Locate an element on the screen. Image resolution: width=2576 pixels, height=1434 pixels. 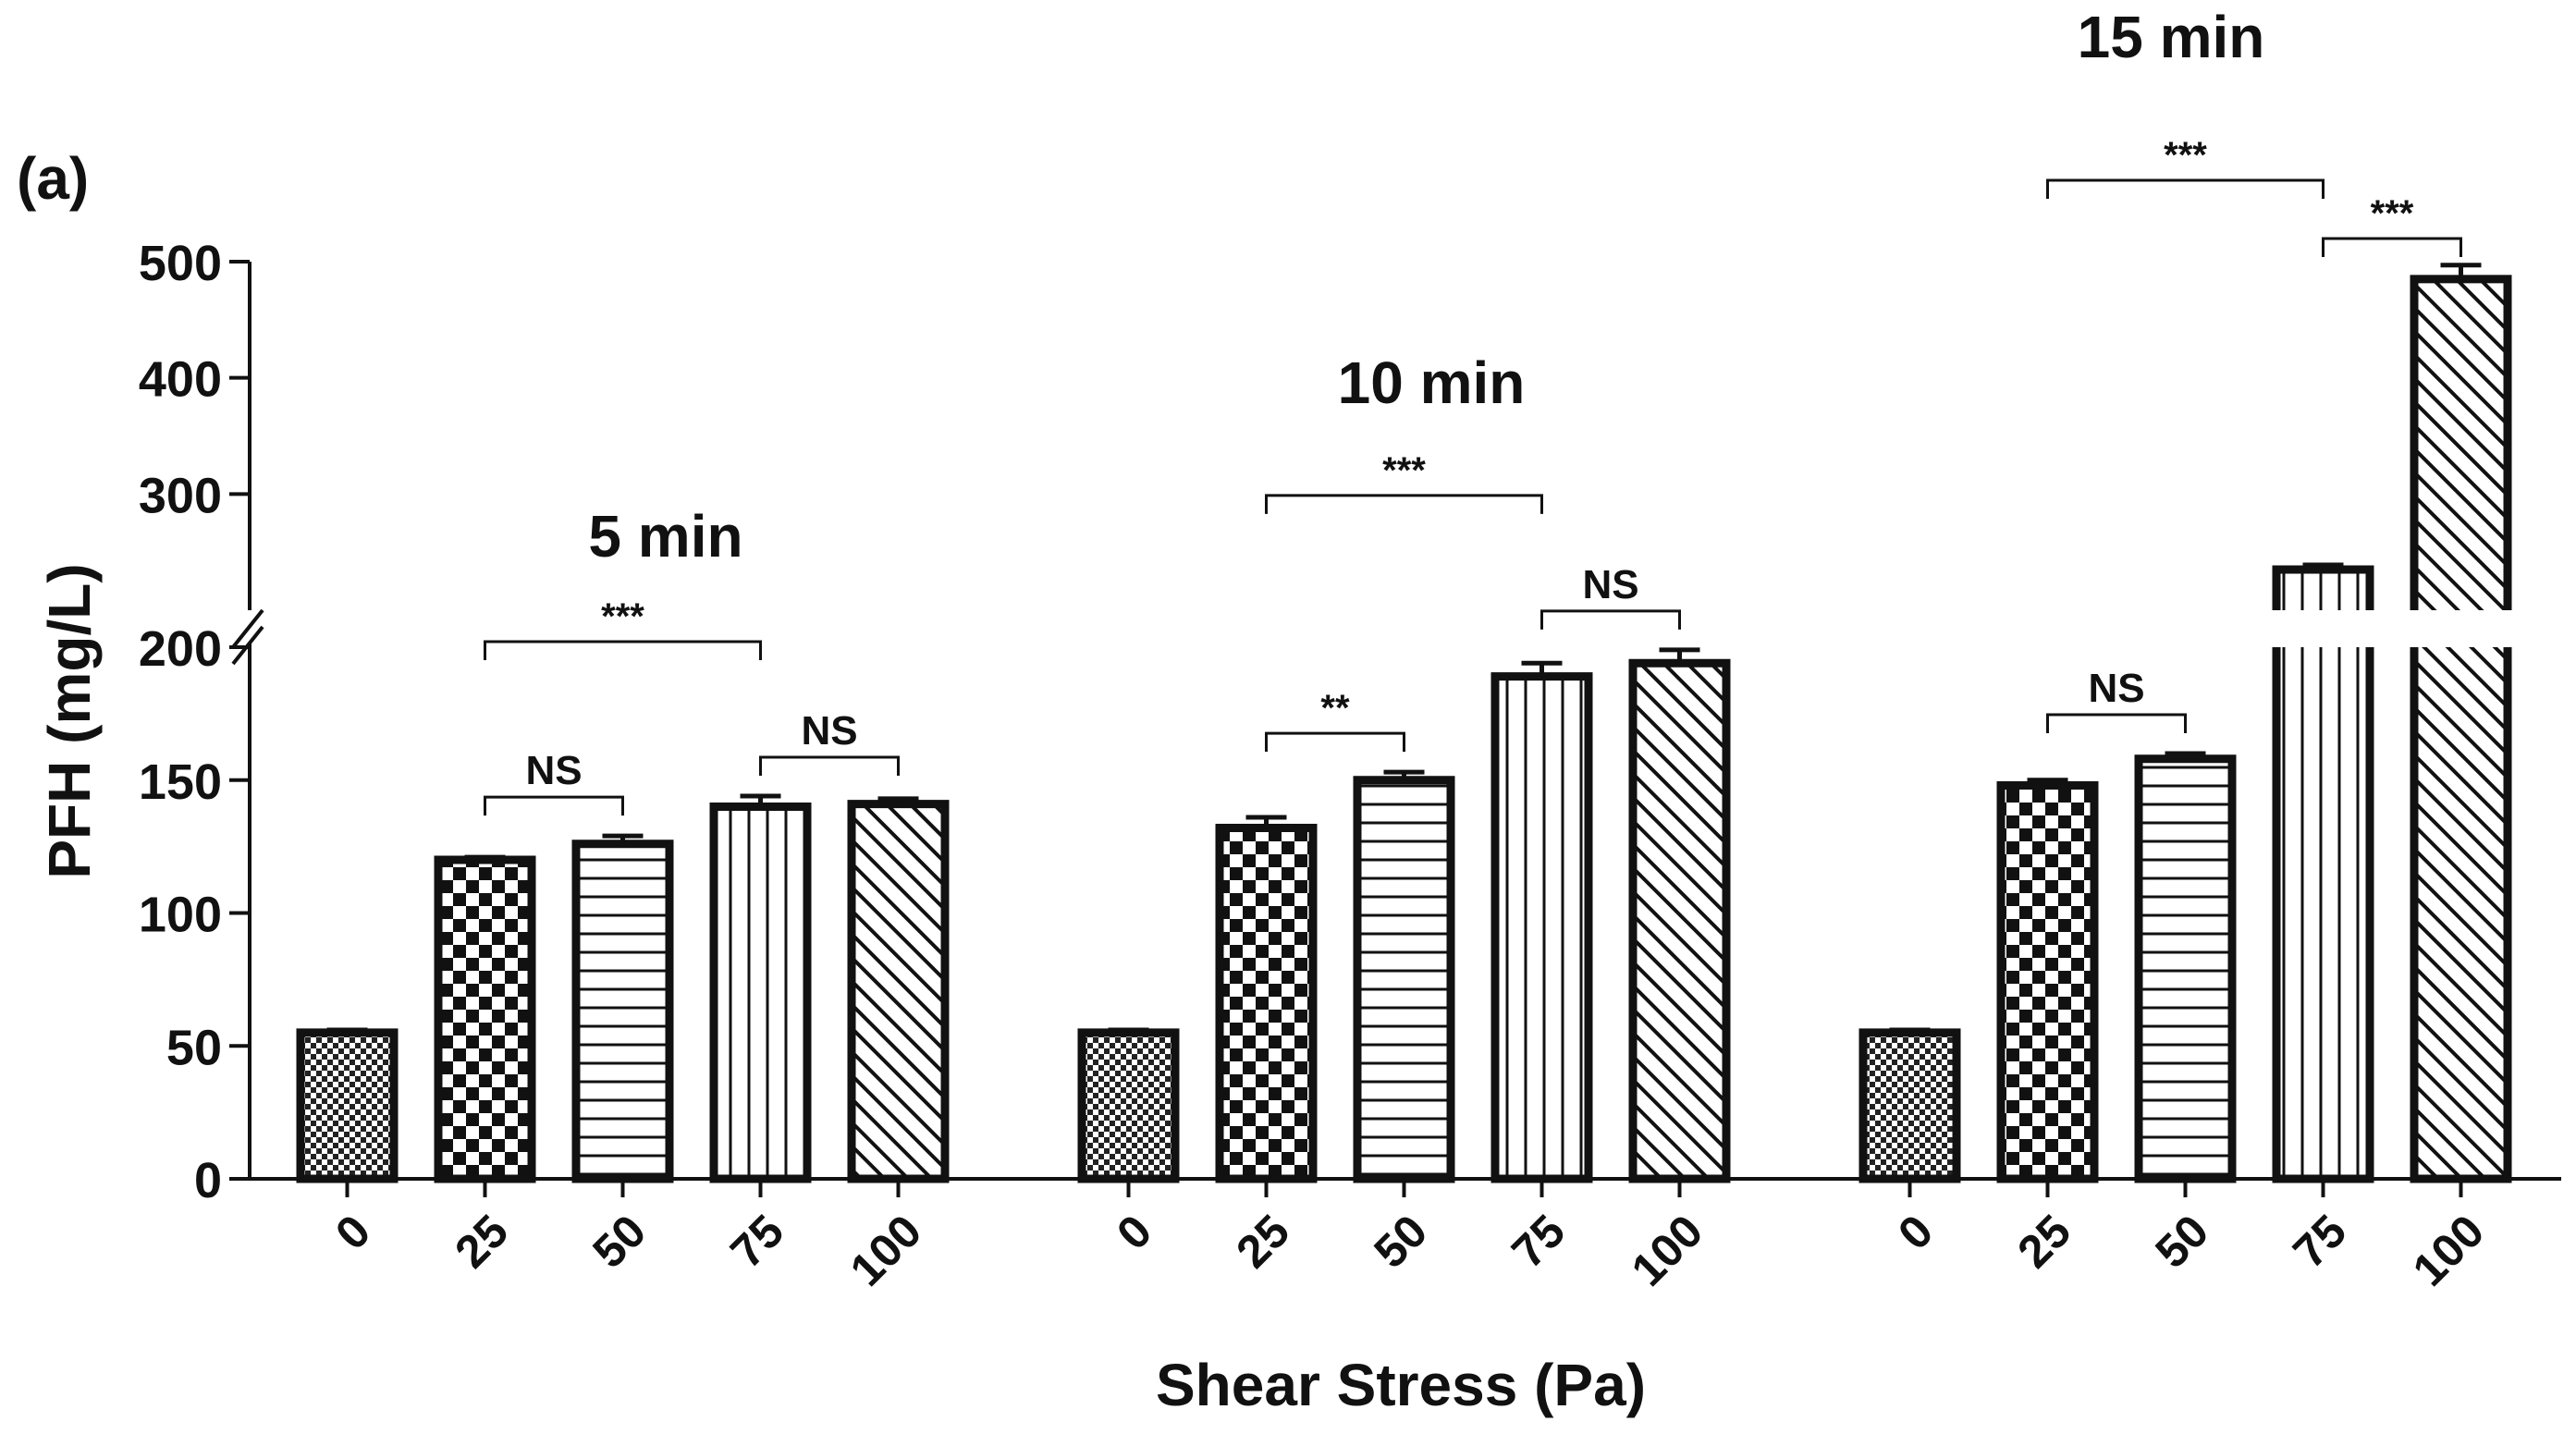
y-tick-label: 50 is located at coordinates (194, 1047).